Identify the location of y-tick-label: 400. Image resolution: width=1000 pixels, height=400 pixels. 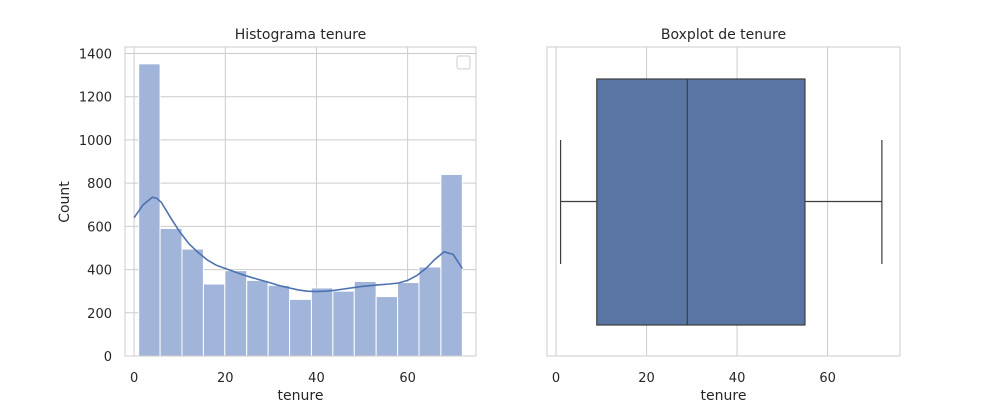
(99, 271).